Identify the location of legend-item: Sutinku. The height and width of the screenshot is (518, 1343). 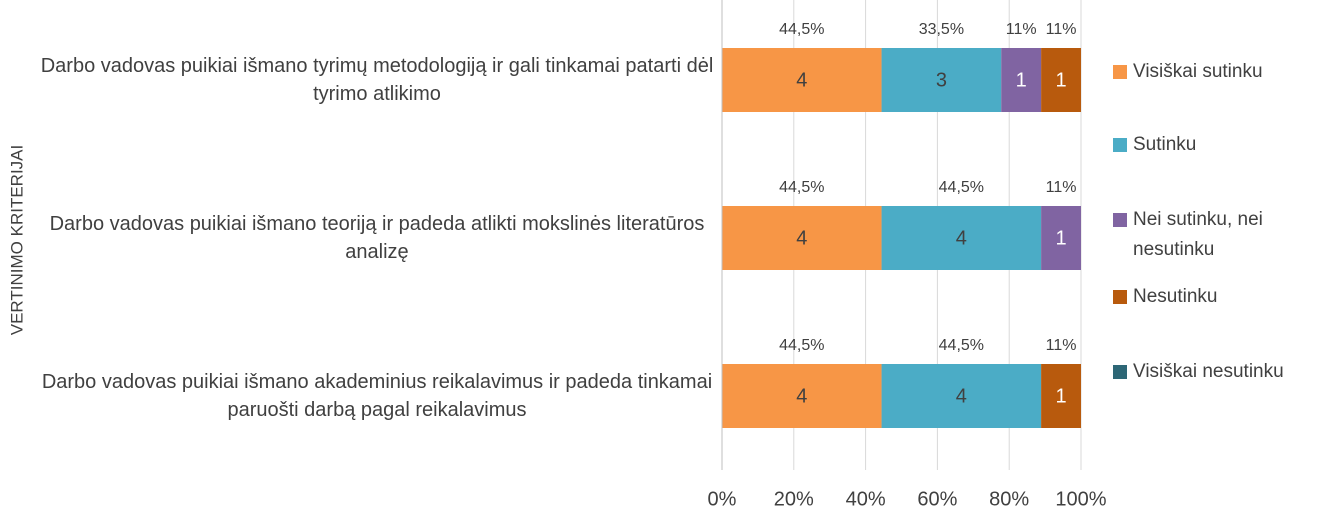
(1226, 145).